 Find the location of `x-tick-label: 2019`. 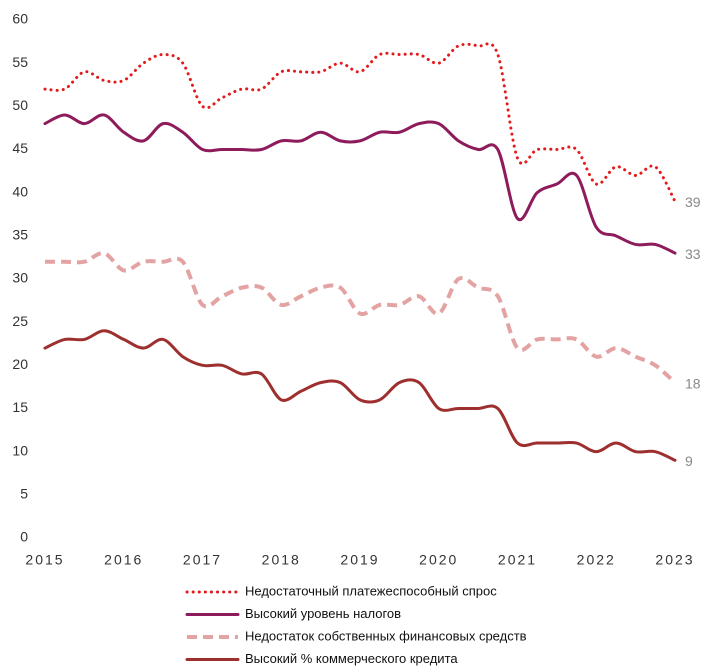

x-tick-label: 2019 is located at coordinates (359, 560).